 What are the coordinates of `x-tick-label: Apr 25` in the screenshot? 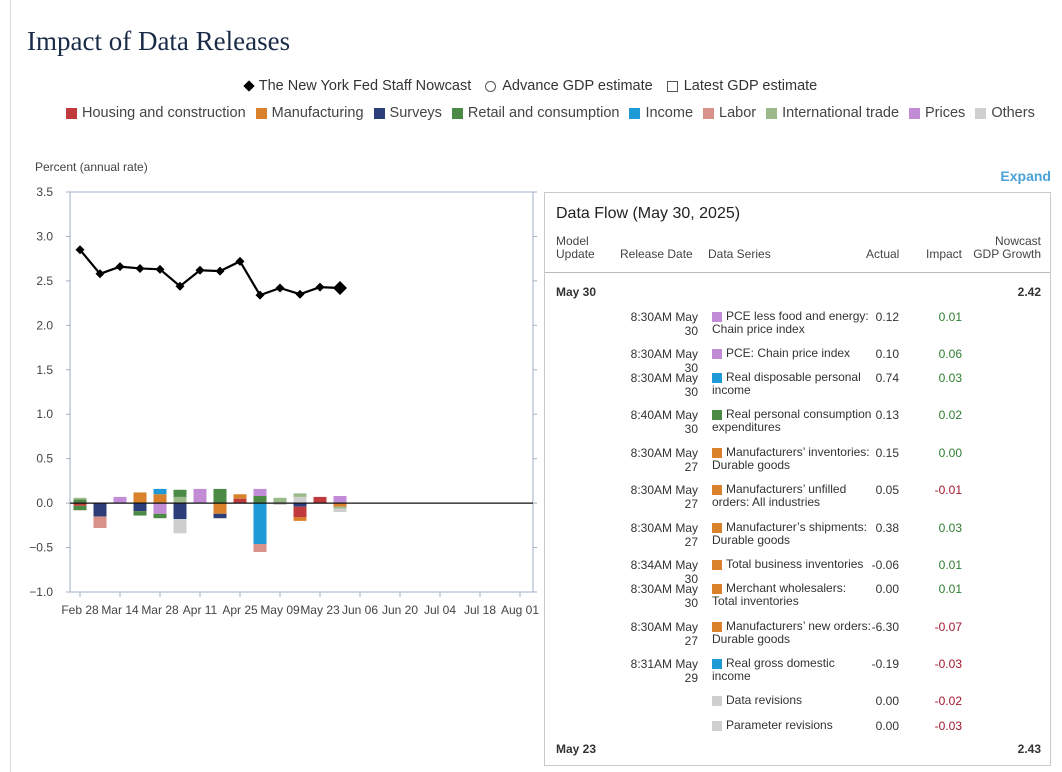 It's located at (240, 610).